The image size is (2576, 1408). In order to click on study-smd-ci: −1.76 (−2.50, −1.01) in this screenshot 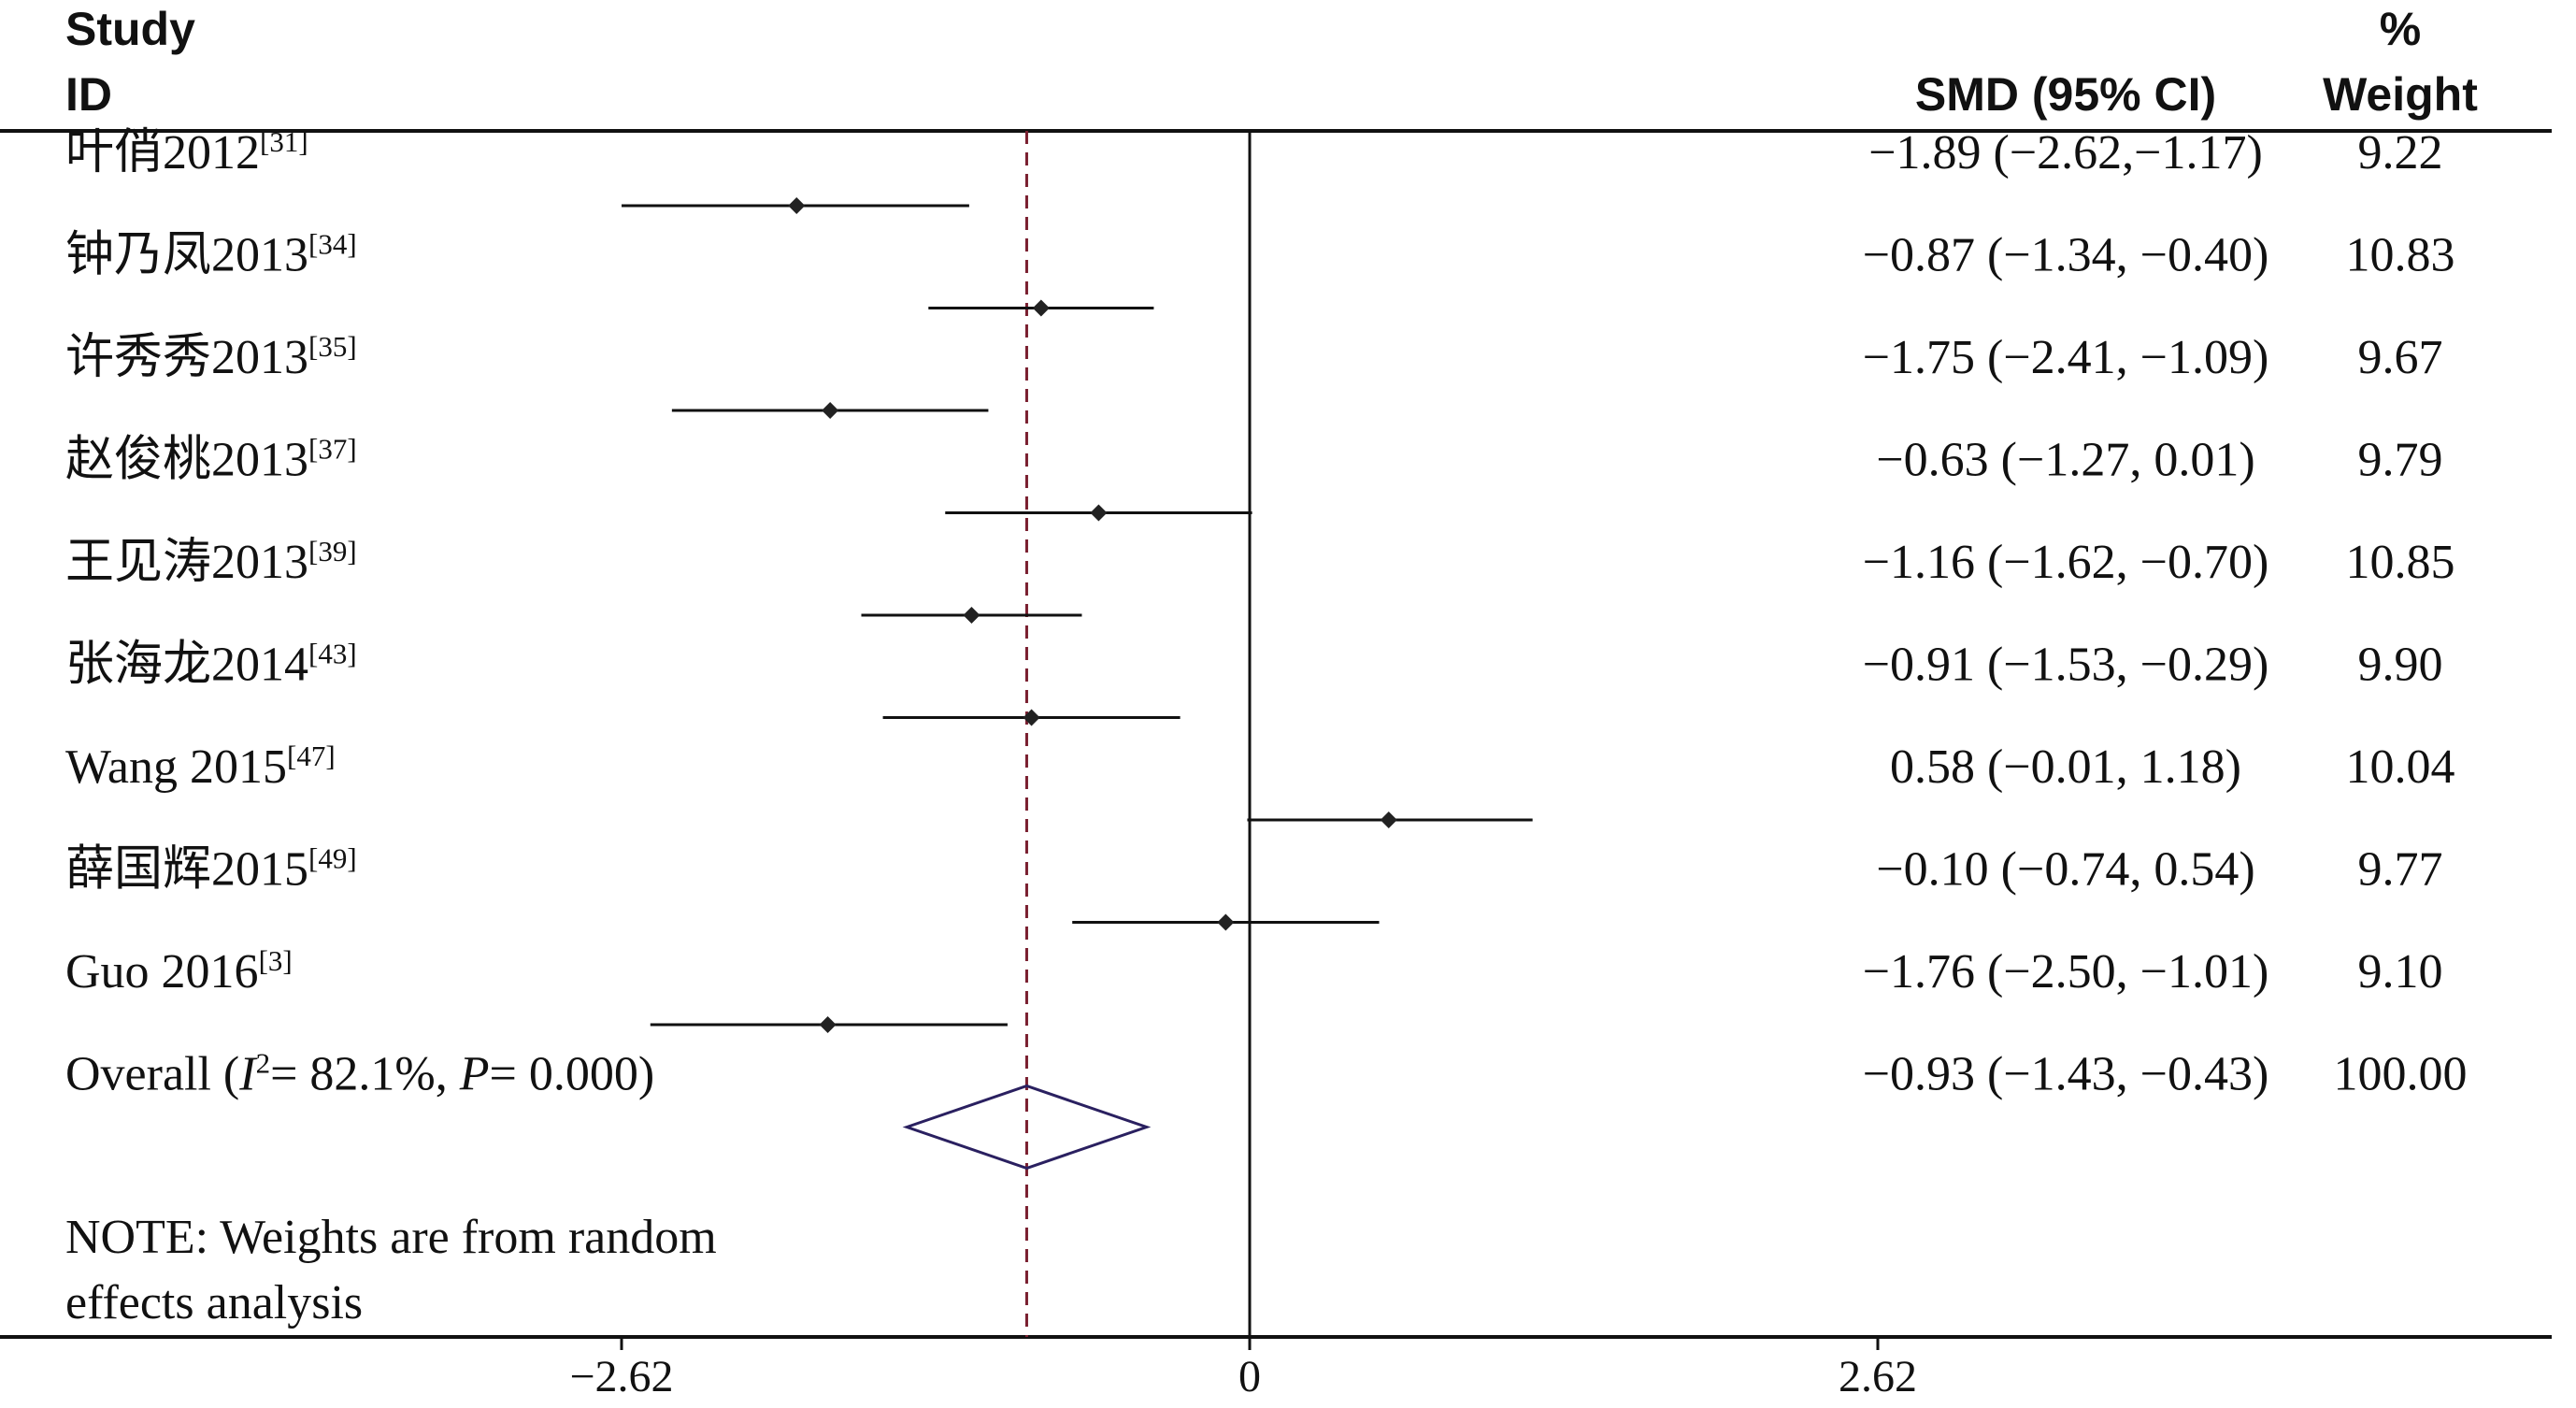, I will do `click(2066, 972)`.